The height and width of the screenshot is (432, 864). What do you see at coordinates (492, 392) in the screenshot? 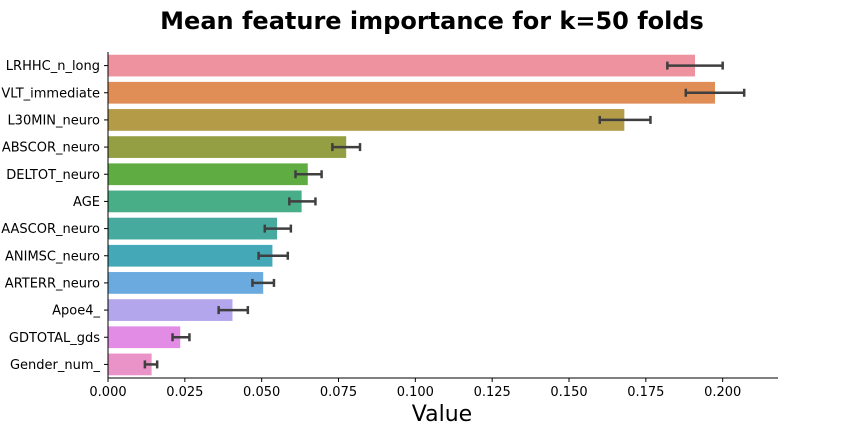
I see `x-tick-label: 0.125` at bounding box center [492, 392].